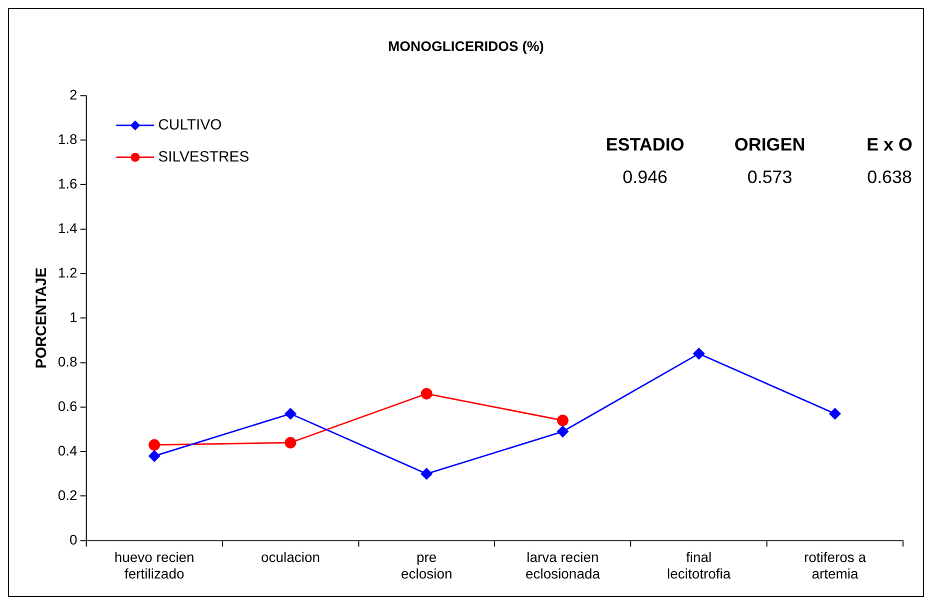  What do you see at coordinates (68, 183) in the screenshot?
I see `y-tick-label: 1.6` at bounding box center [68, 183].